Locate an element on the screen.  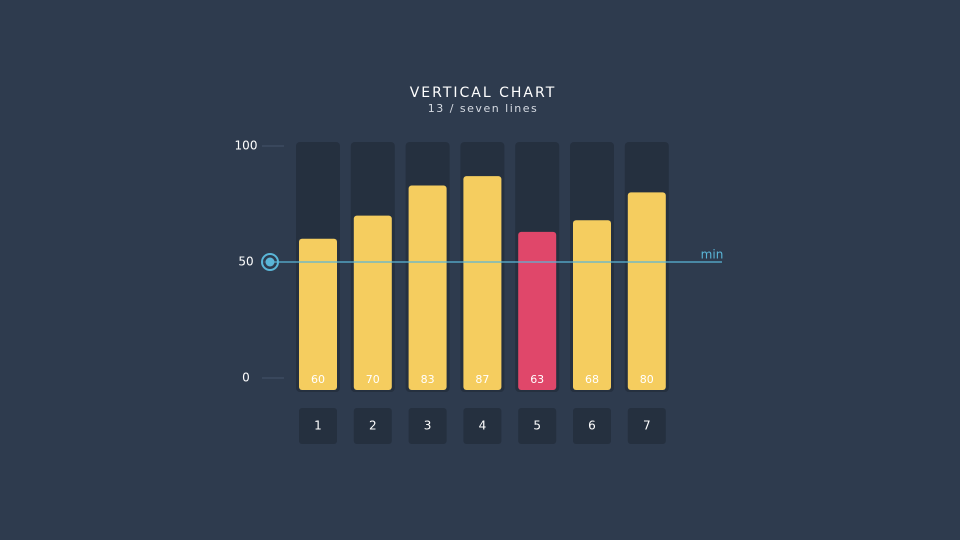
x-tick-label: 4 is located at coordinates (483, 426).